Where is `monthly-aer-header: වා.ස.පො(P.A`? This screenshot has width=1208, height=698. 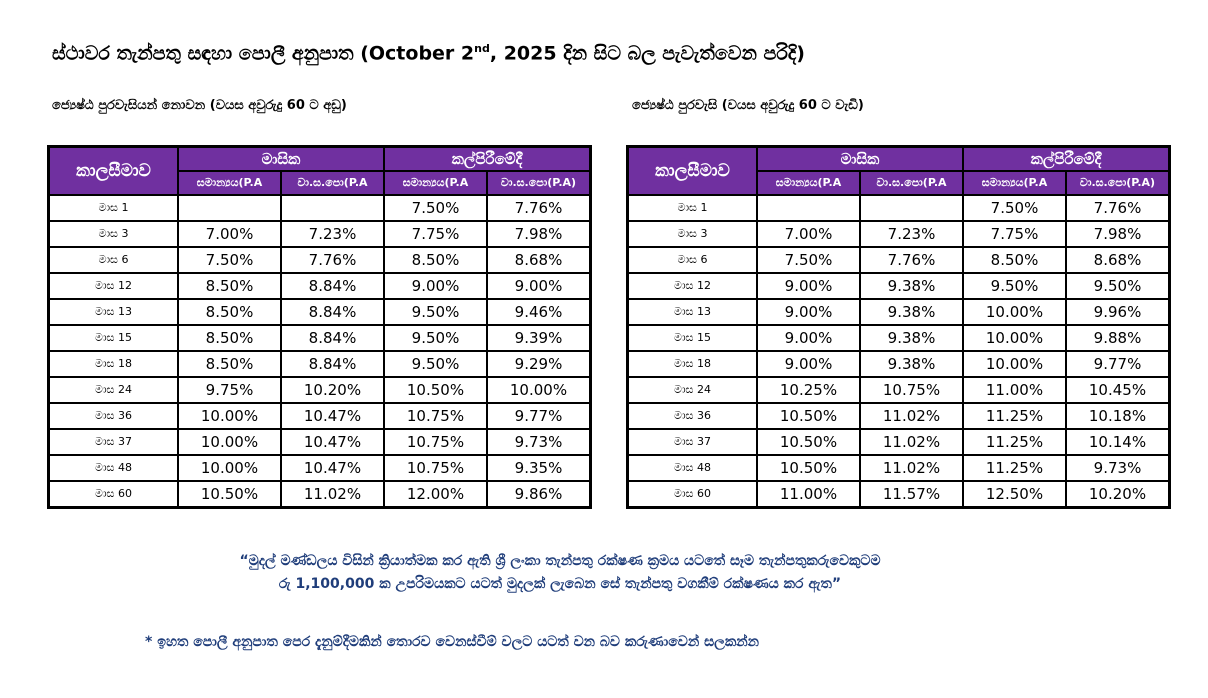 monthly-aer-header: වා.ස.පො(P.A is located at coordinates (911, 183).